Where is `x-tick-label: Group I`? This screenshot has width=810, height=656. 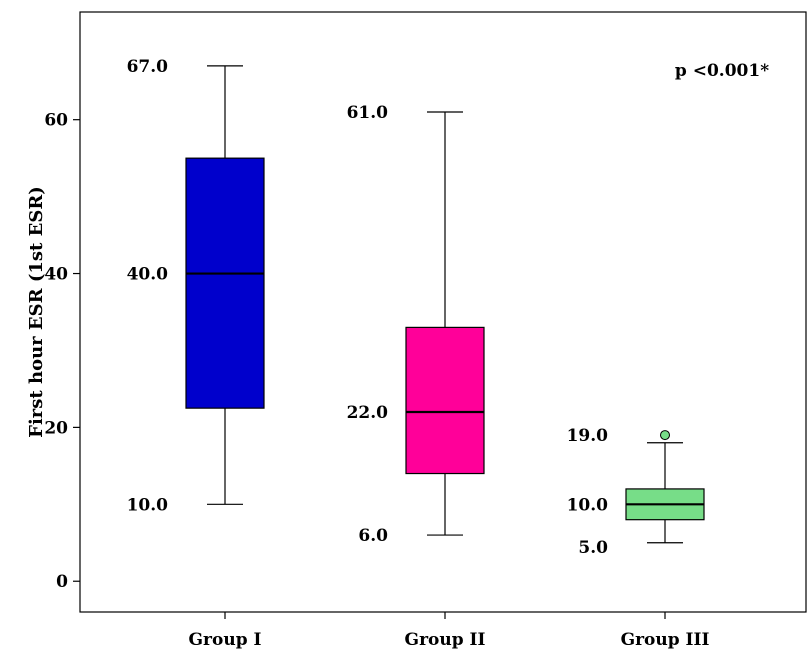
x-tick-label: Group I is located at coordinates (225, 640).